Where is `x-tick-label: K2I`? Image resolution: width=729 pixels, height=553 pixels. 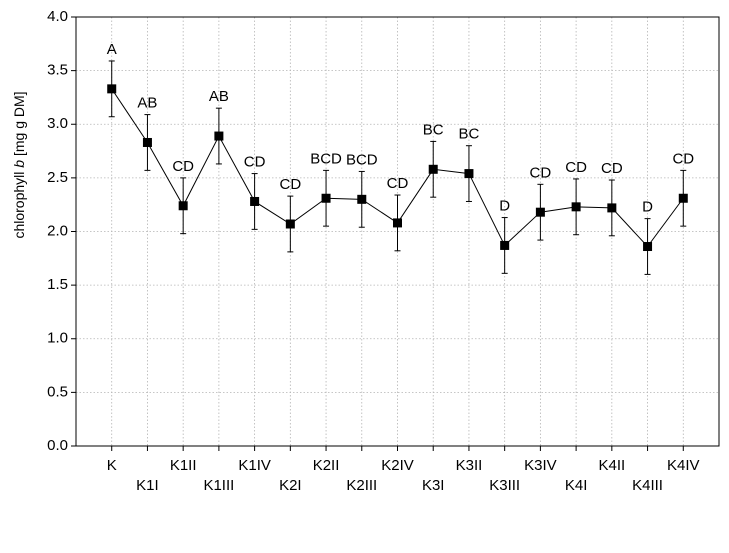
x-tick-label: K2I is located at coordinates (290, 485).